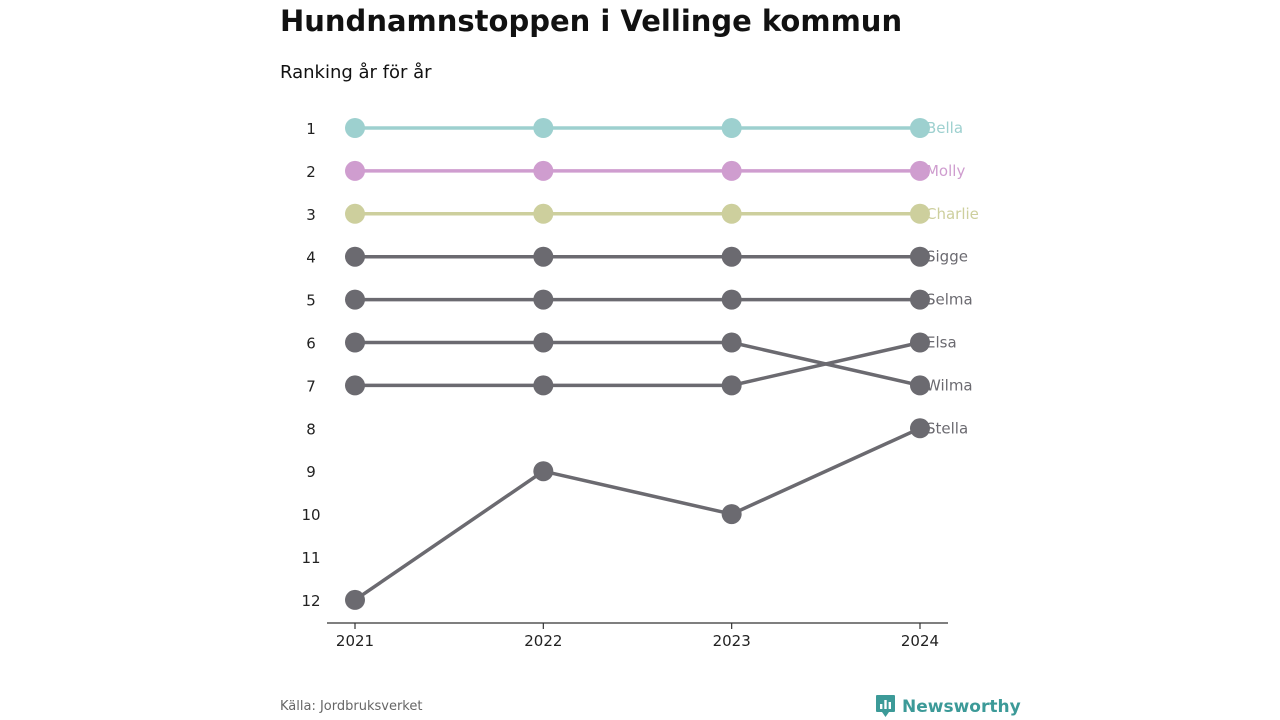 The width and height of the screenshot is (1280, 720). Describe the element at coordinates (355, 170) in the screenshot. I see `data-point-molly-2021` at that location.